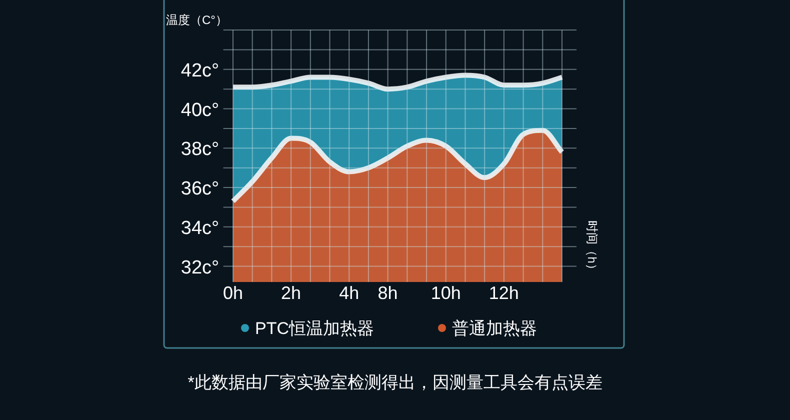  I want to click on x-tick-label: 8h, so click(388, 293).